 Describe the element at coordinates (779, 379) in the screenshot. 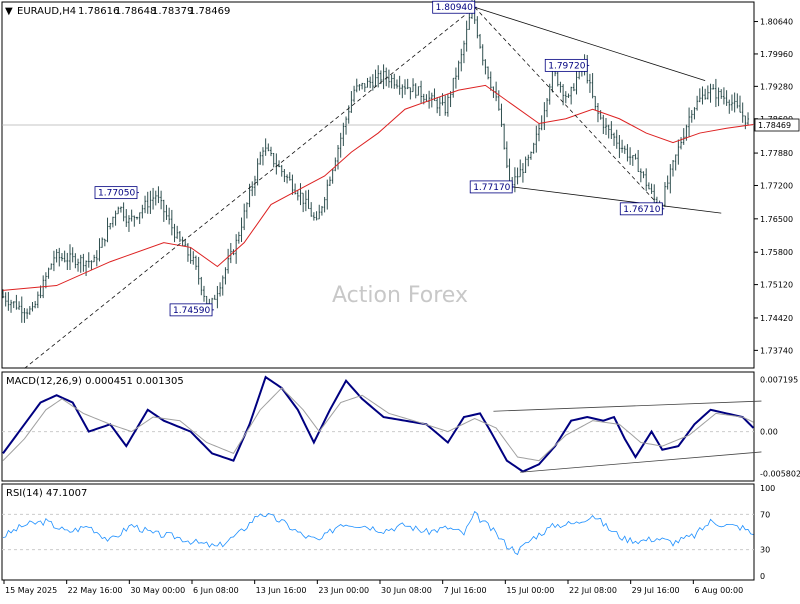

I see `macd-y-tick-label: 0.007195` at that location.